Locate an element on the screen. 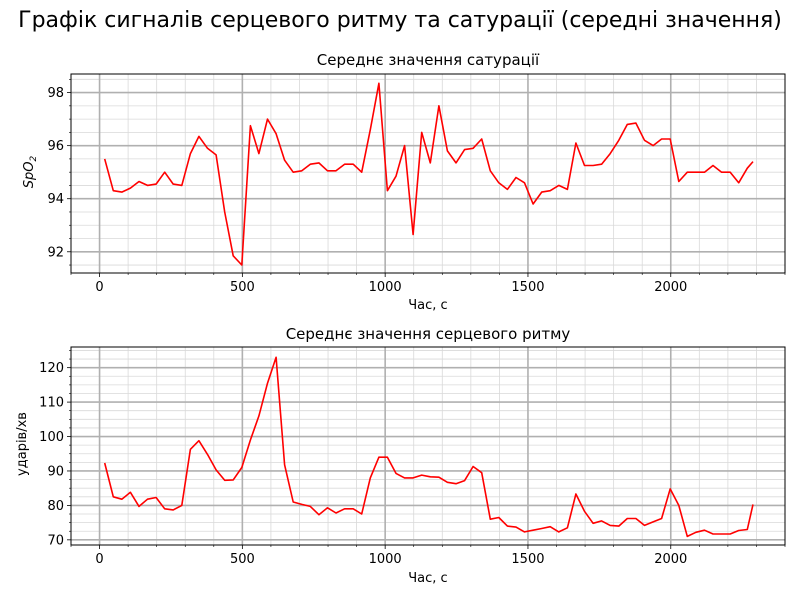 This screenshot has width=800, height=600. heart-rate-chart-title: Середнє значення серцевого ритму is located at coordinates (428, 334).